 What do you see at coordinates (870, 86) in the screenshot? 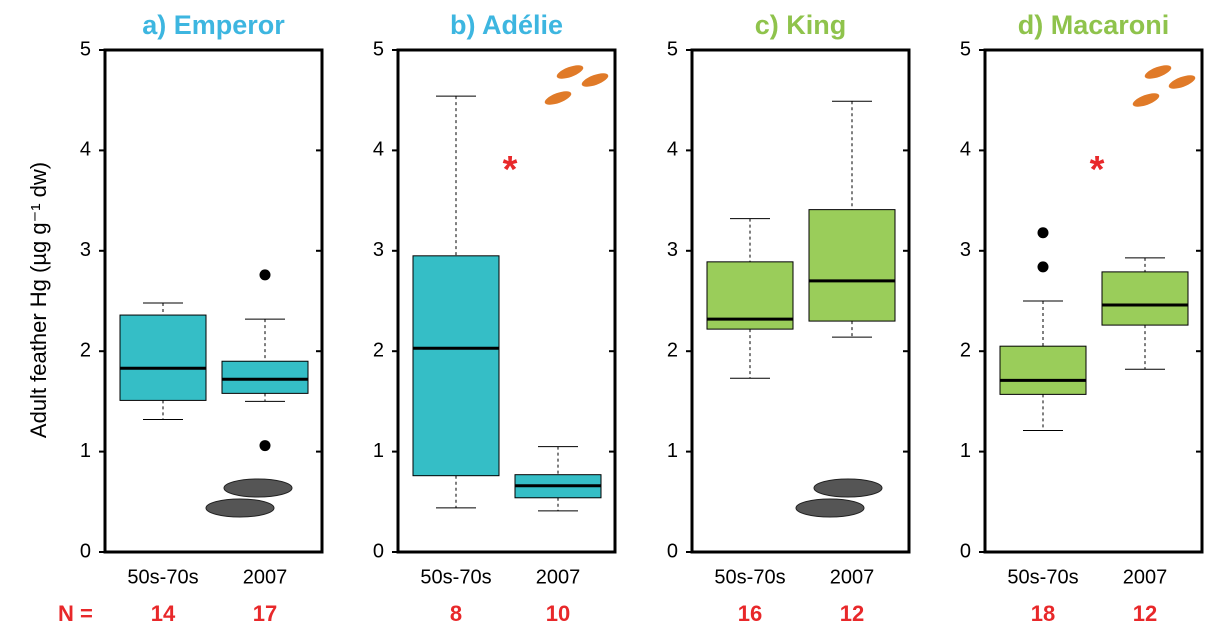
I see `krill-icon` at bounding box center [870, 86].